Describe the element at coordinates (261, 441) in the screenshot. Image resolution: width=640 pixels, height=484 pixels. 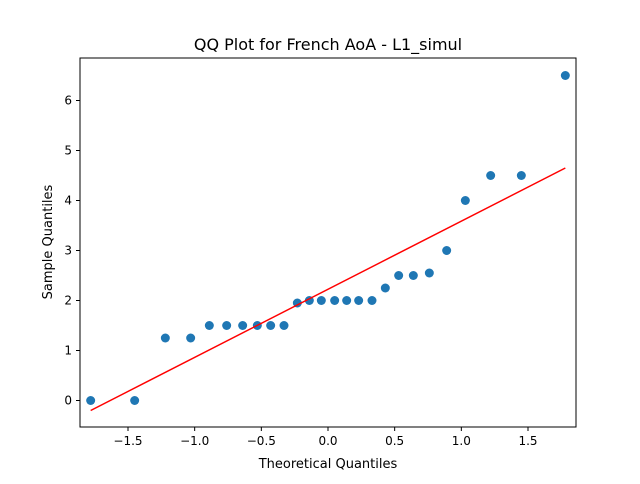
I see `x-tick-label: −0.5` at that location.